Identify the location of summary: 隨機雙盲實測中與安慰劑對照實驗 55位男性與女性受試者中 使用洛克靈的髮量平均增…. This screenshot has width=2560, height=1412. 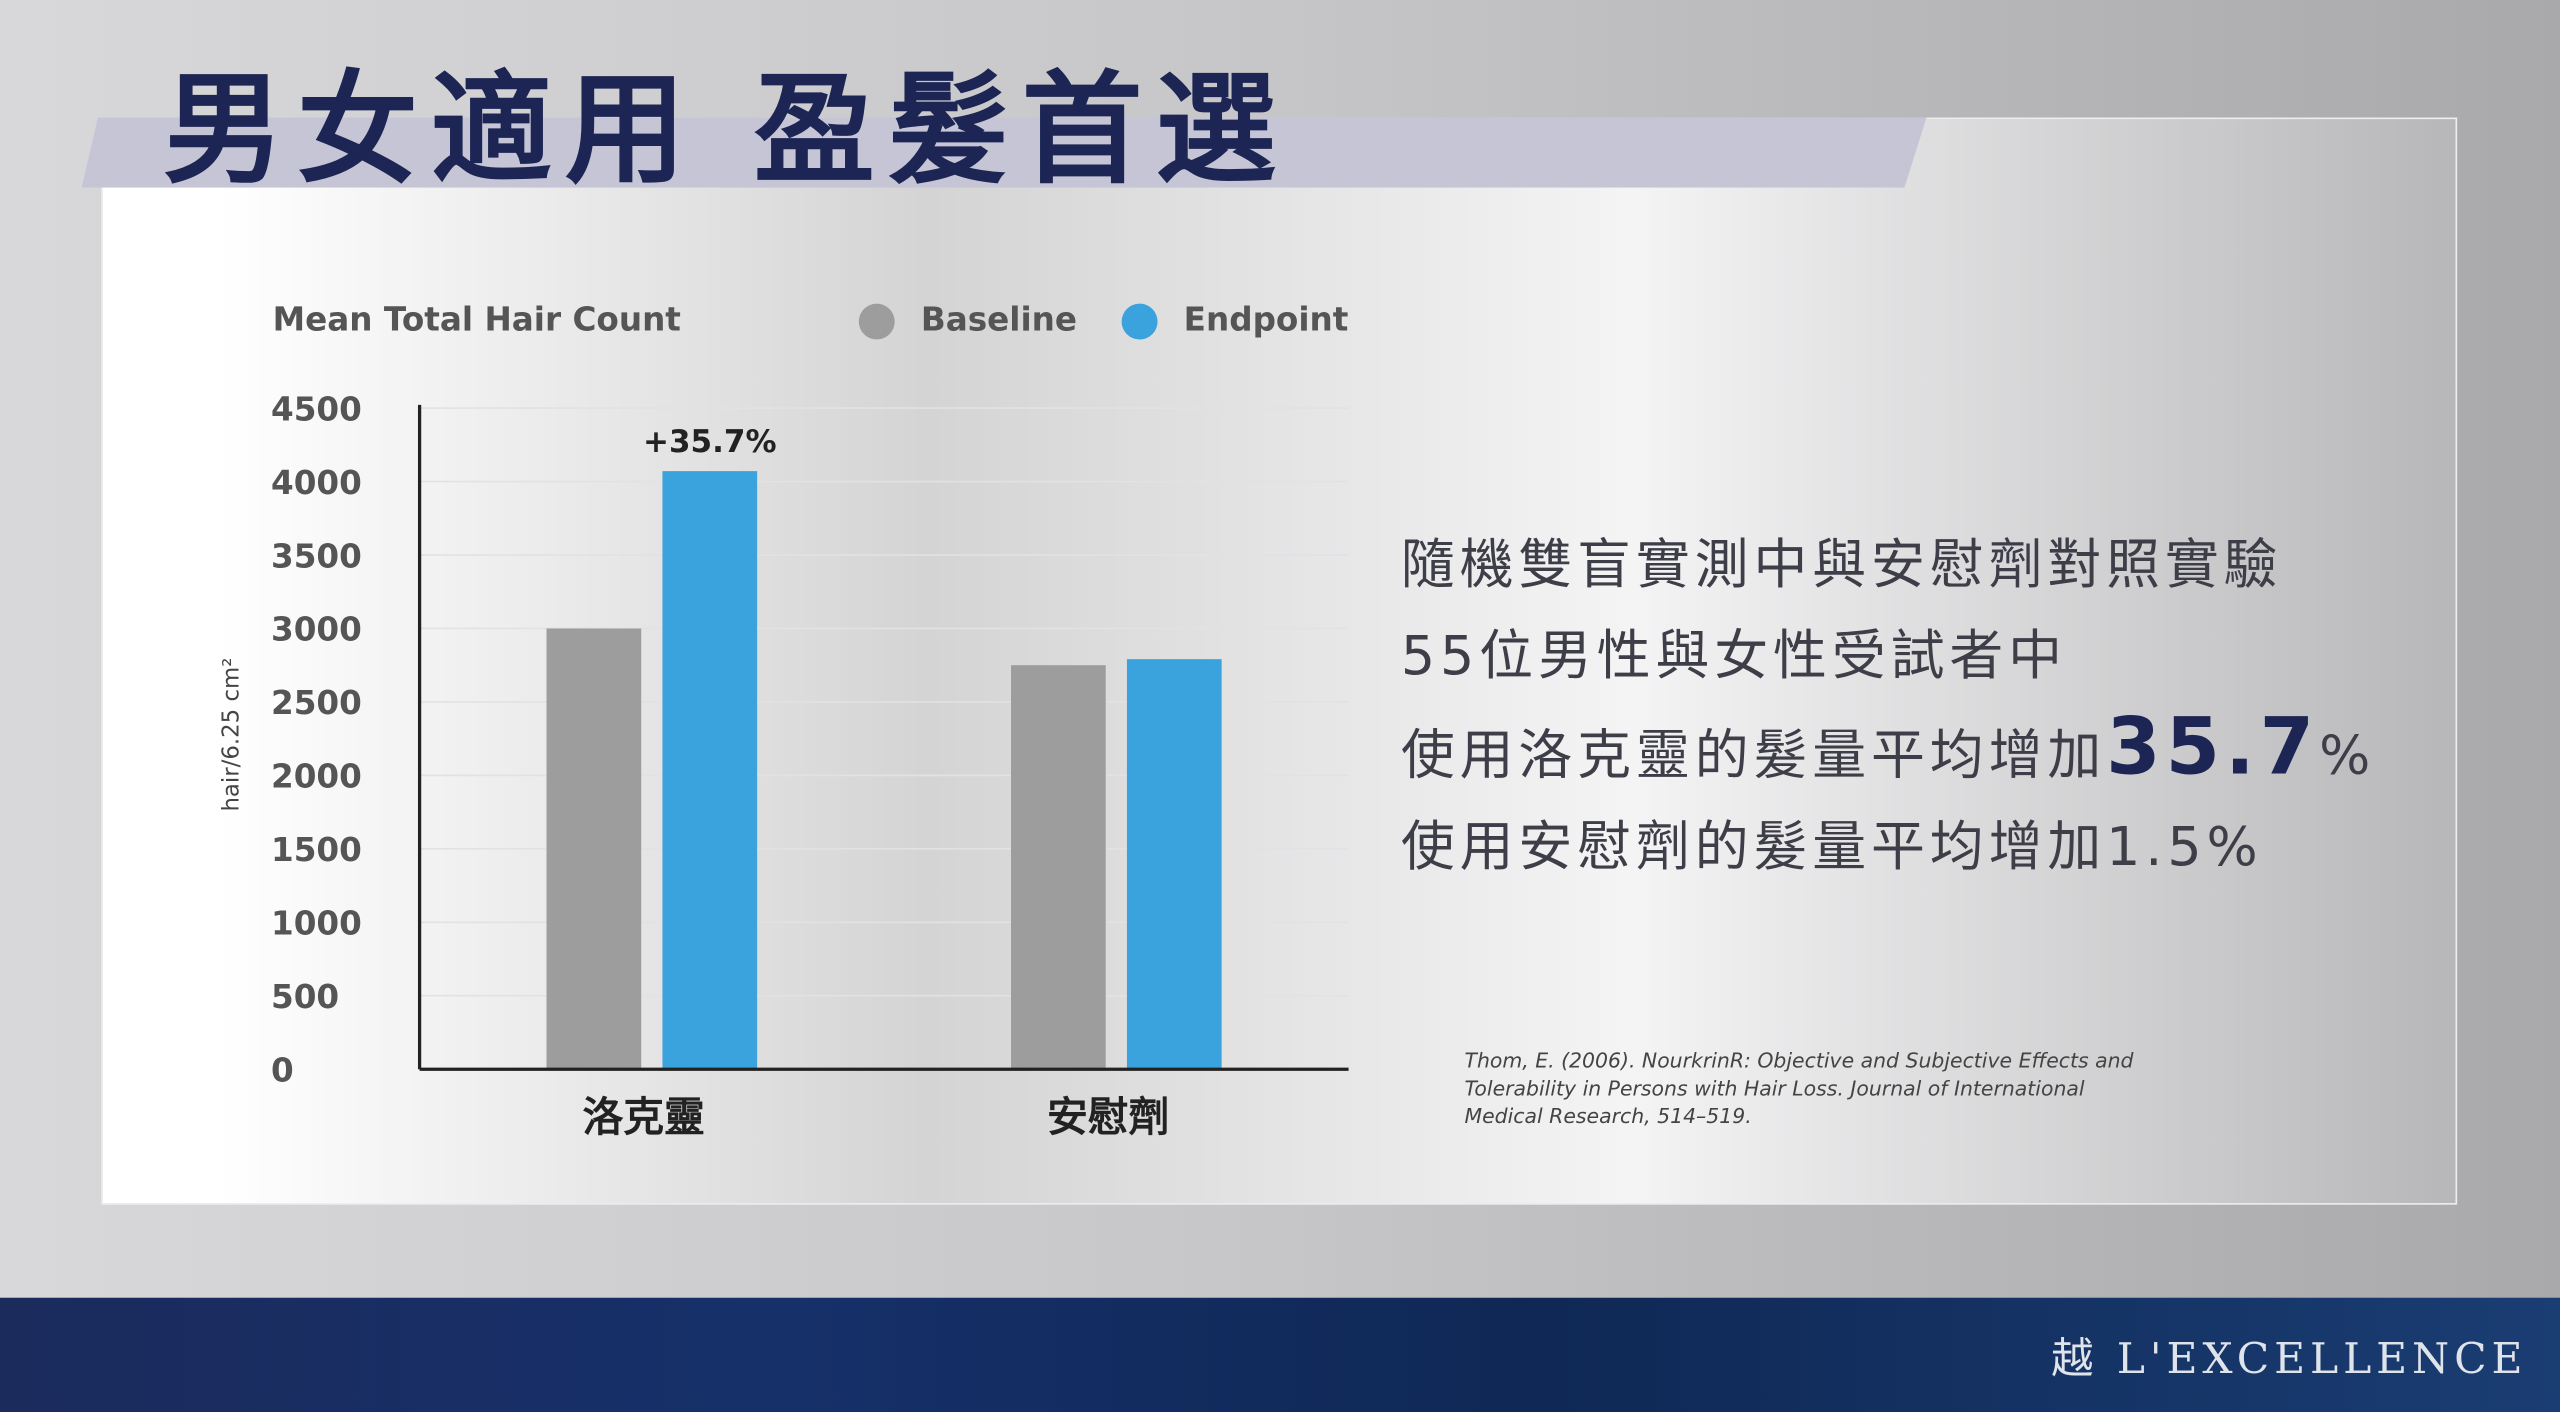
(1888, 706).